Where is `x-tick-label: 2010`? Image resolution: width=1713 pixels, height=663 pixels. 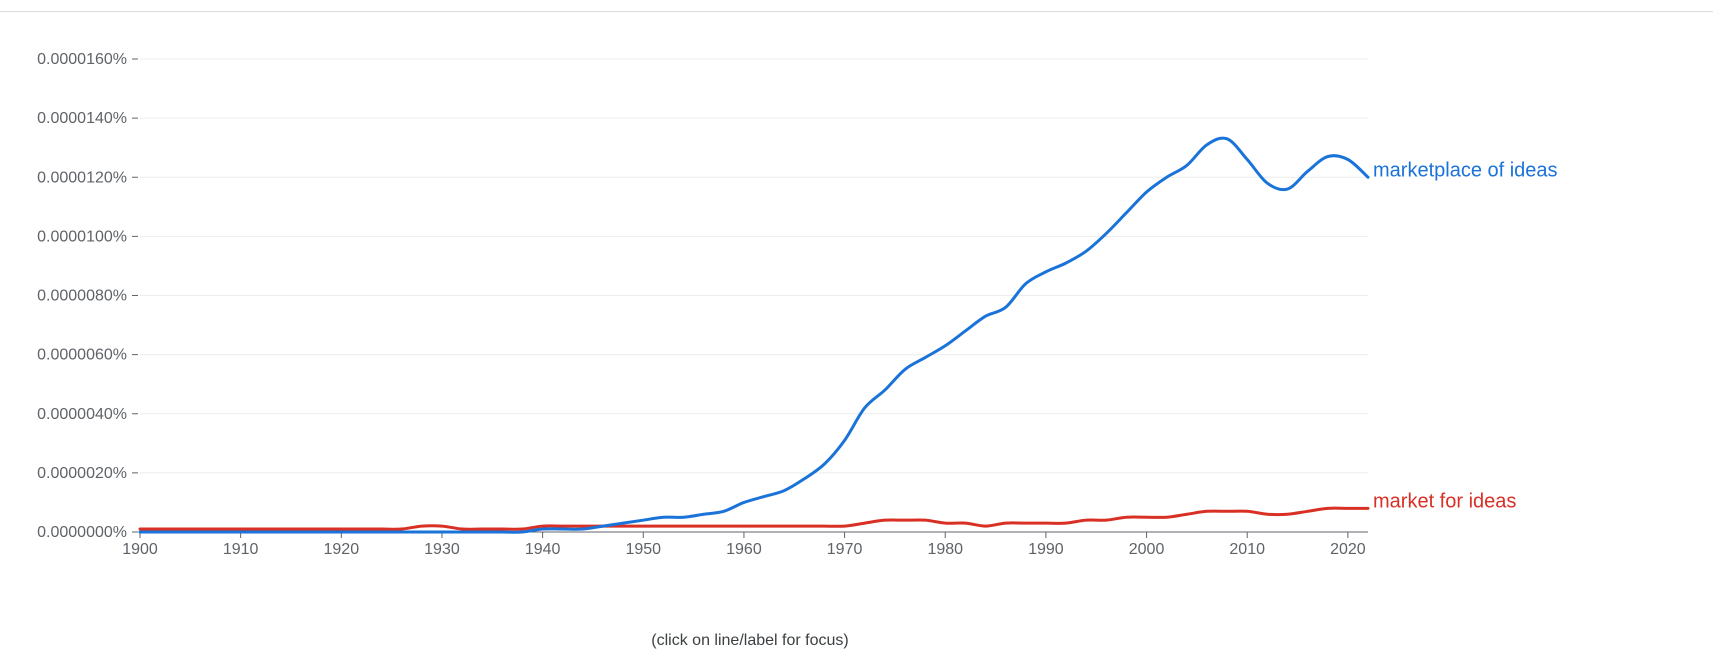
x-tick-label: 2010 is located at coordinates (1247, 549).